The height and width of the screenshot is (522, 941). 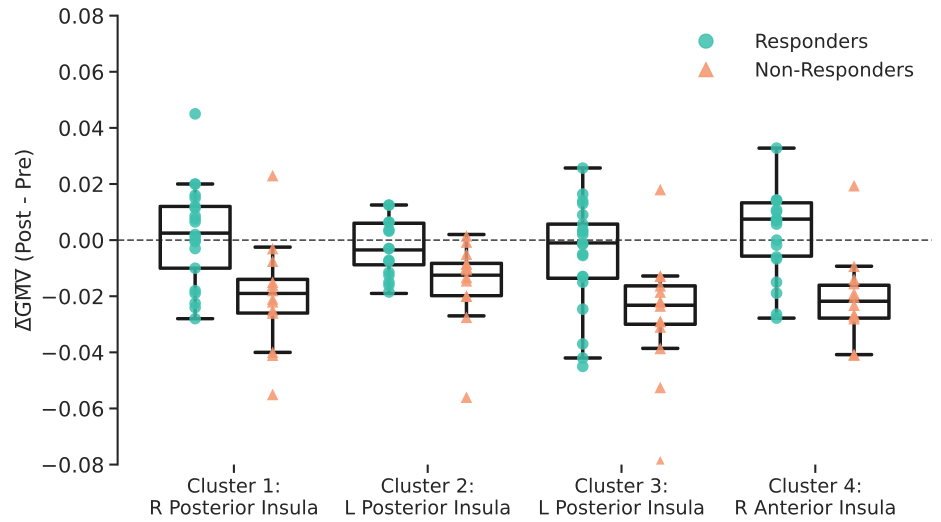 What do you see at coordinates (815, 496) in the screenshot?
I see `x-tick-label: Cluster 4: R Anterior Insula` at bounding box center [815, 496].